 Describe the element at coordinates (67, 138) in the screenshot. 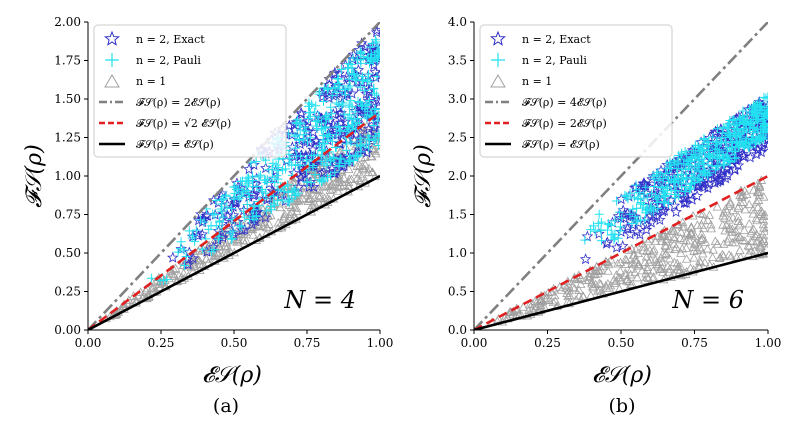

I see `y-tick-label: 1.25` at that location.